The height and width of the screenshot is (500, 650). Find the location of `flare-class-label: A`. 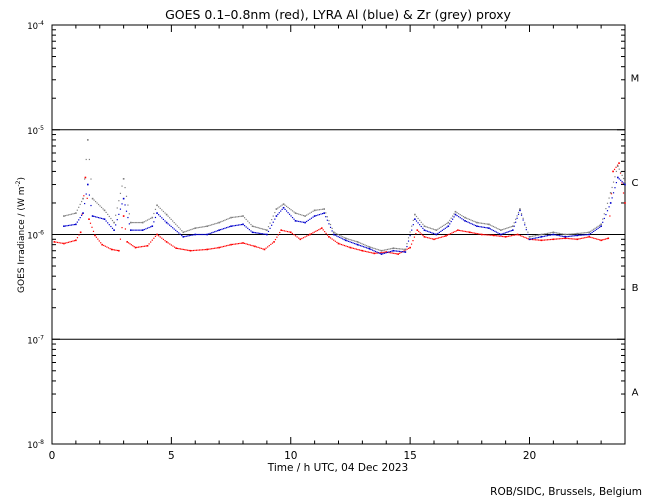

flare-class-label: A is located at coordinates (635, 393).